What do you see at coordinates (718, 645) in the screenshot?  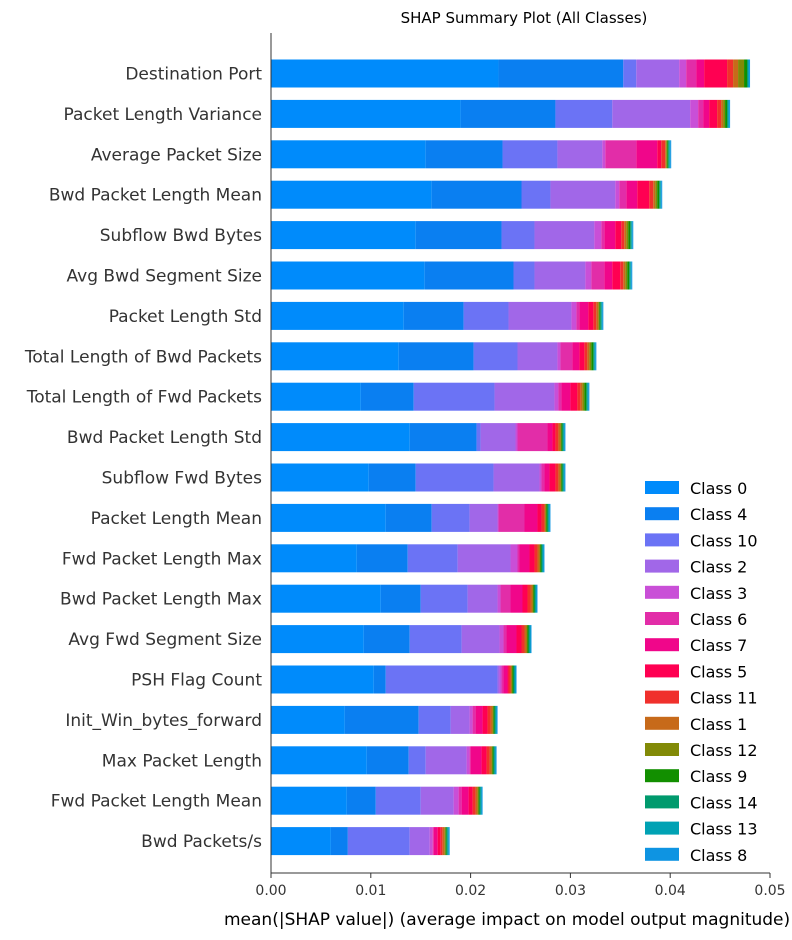 I see `legend-label: Class 7` at bounding box center [718, 645].